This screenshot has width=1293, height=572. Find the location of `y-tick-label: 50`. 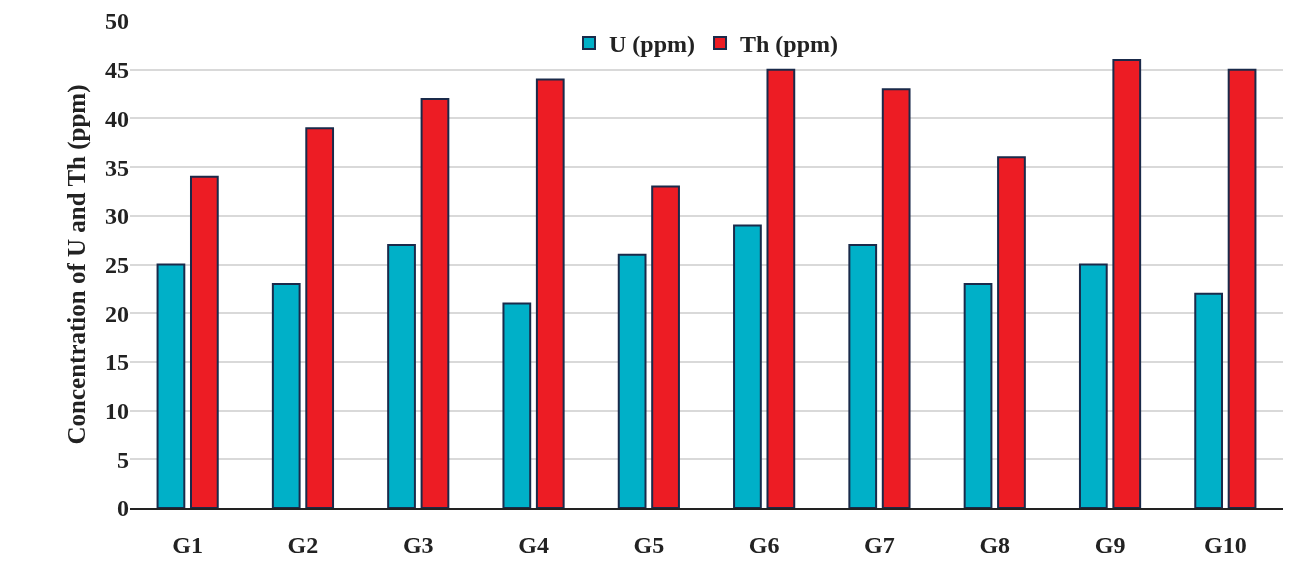

y-tick-label: 50 is located at coordinates (117, 21).